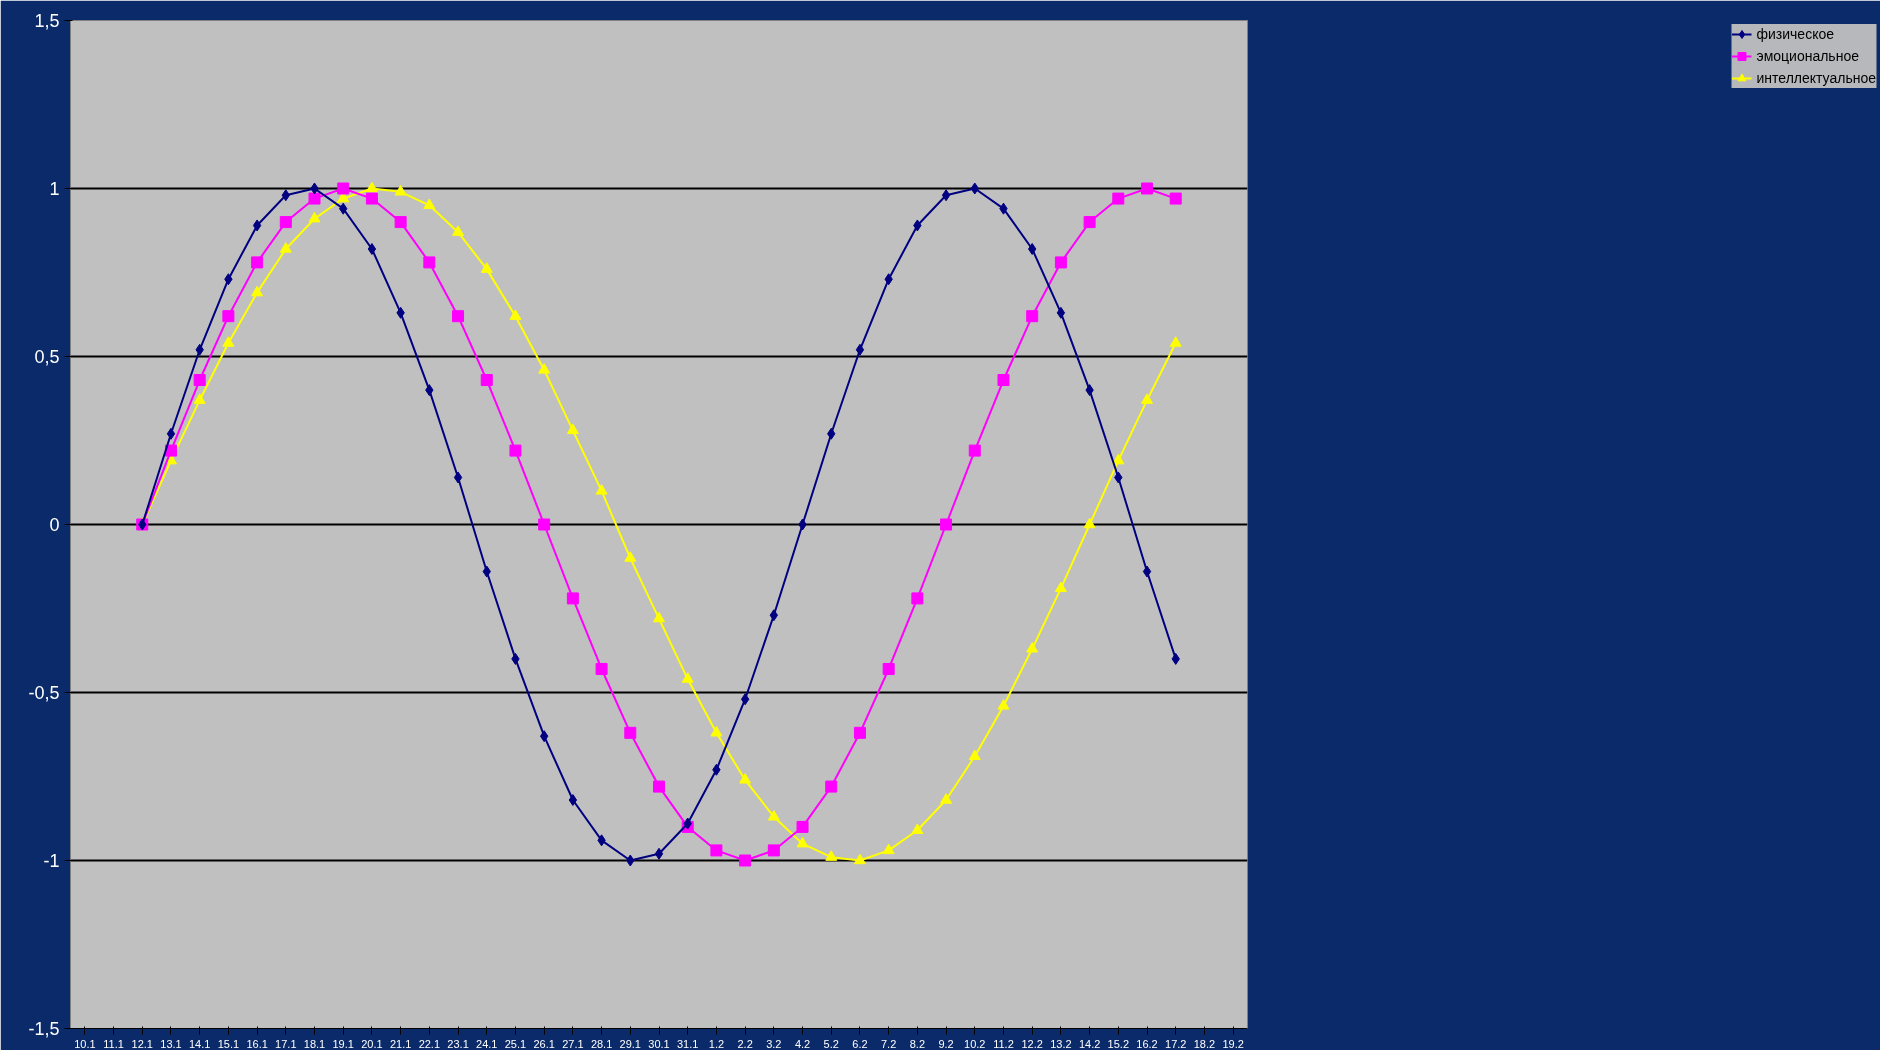  Describe the element at coordinates (228, 1043) in the screenshot. I see `x-tick-label: 15.1` at that location.